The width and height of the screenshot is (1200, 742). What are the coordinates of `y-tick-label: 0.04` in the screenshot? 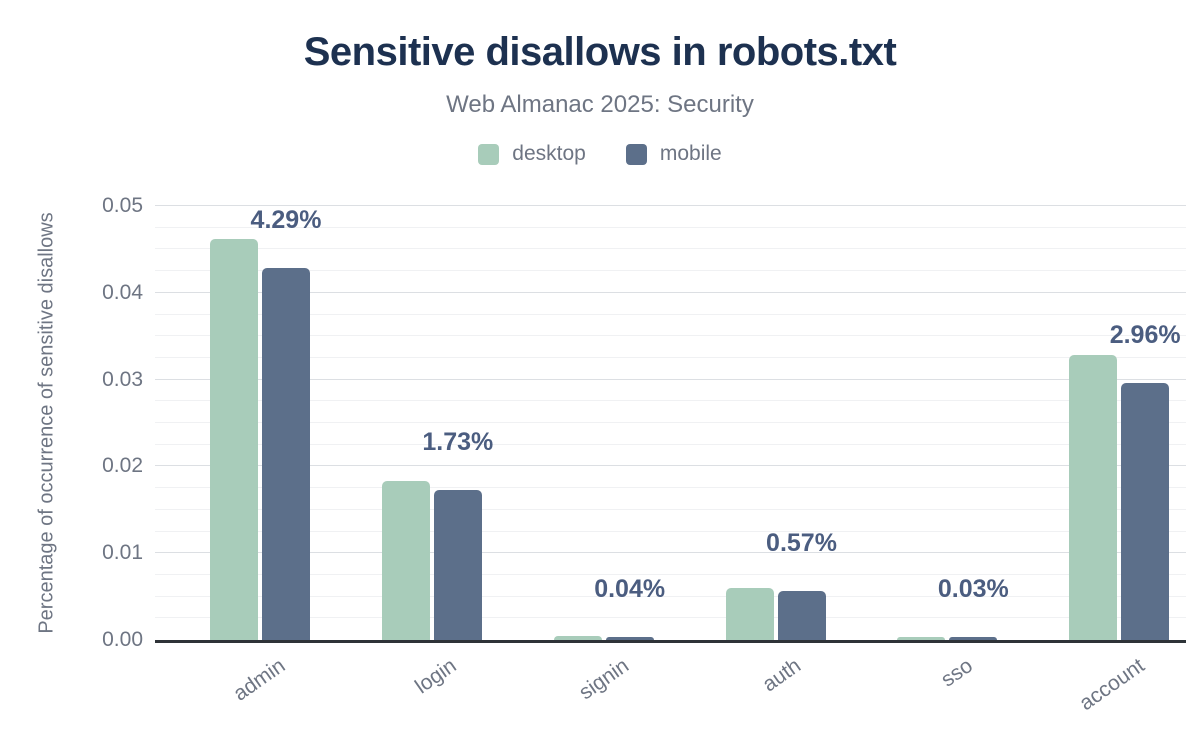 It's located at (122, 292).